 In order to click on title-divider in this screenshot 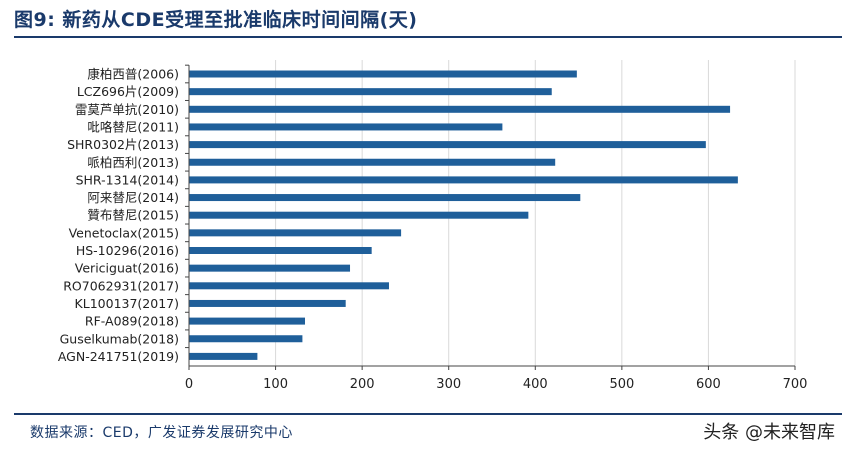, I will do `click(428, 37)`.